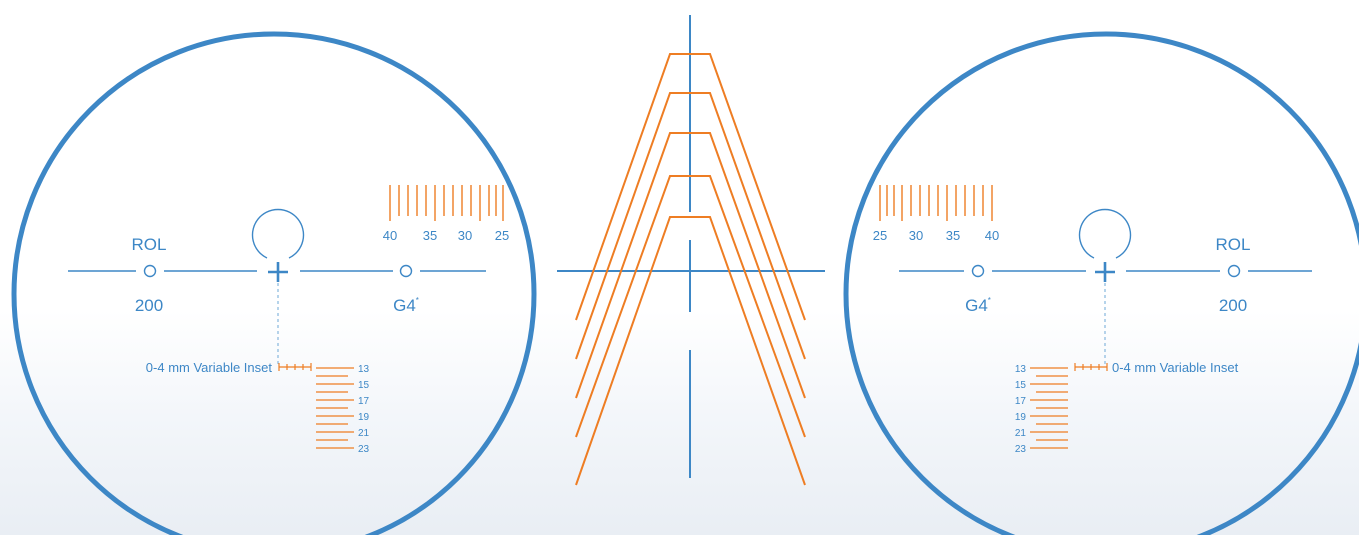 The width and height of the screenshot is (1359, 535). What do you see at coordinates (1175, 367) in the screenshot?
I see `right-inset-label: 0-4 mm Variable Inset` at bounding box center [1175, 367].